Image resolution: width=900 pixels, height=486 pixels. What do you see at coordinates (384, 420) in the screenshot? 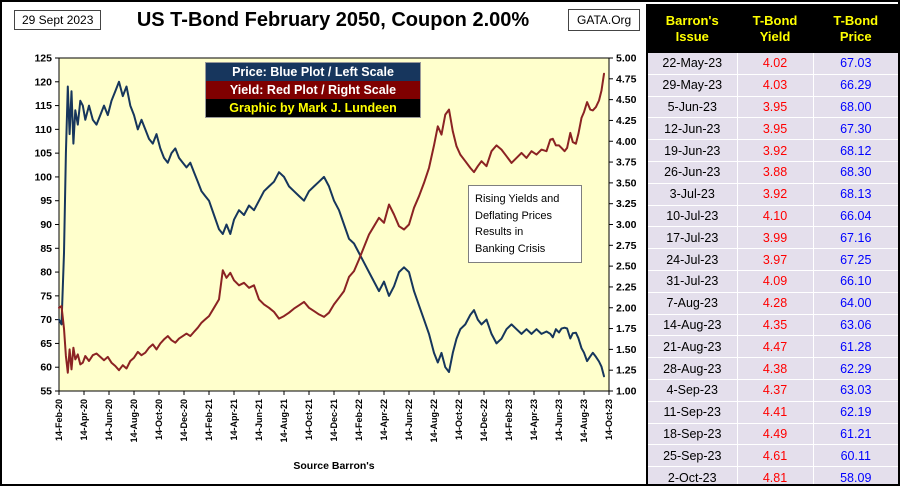
I see `svg-text: 14-Apr-22` at bounding box center [384, 420].